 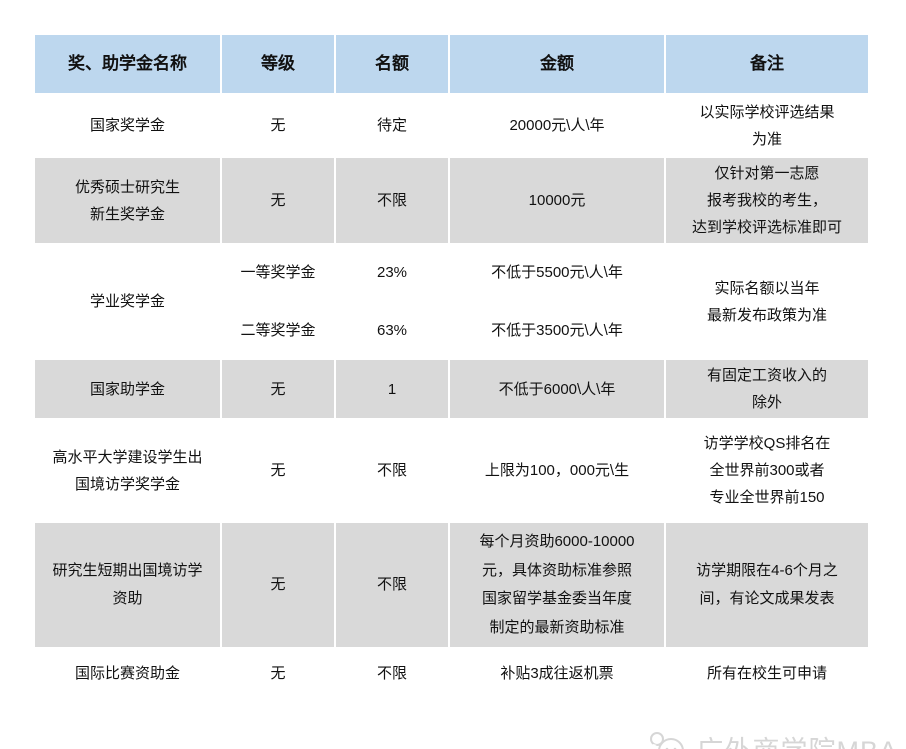 What do you see at coordinates (392, 125) in the screenshot?
I see `cell-quota: 待定` at bounding box center [392, 125].